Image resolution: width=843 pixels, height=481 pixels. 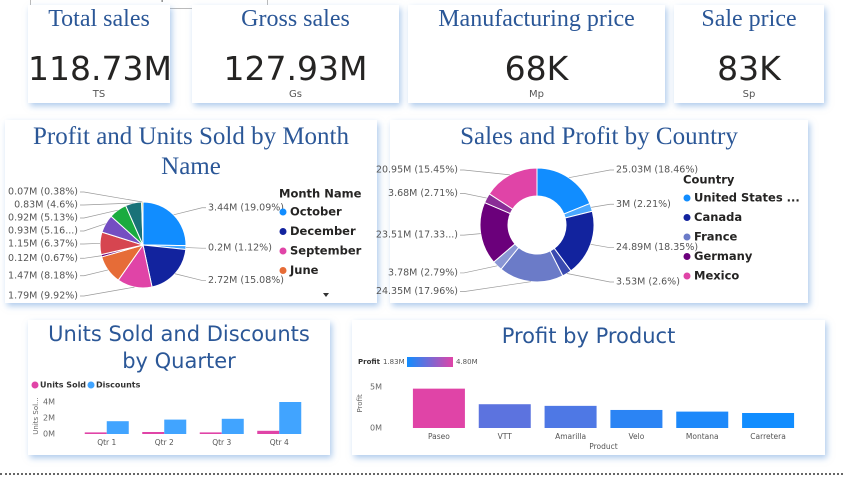 What do you see at coordinates (570, 436) in the screenshot?
I see `x-tick-label: Amarilla` at bounding box center [570, 436].